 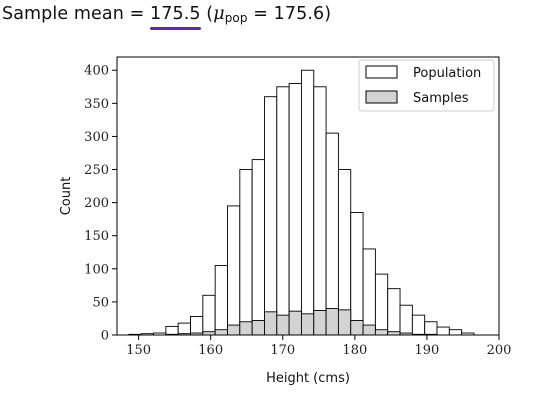 I want to click on legend-population-swatch, so click(x=381, y=72).